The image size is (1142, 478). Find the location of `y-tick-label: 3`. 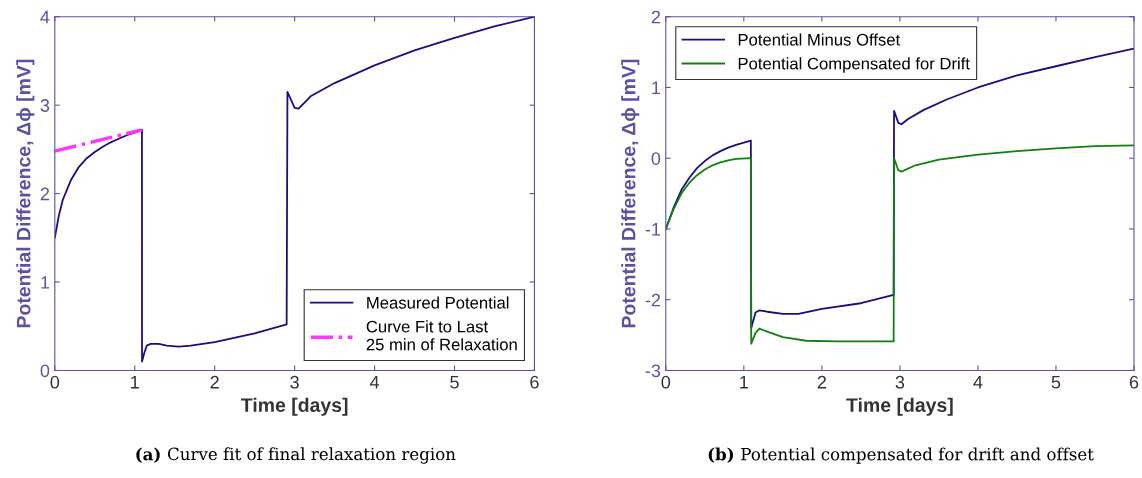

y-tick-label: 3 is located at coordinates (45, 105).